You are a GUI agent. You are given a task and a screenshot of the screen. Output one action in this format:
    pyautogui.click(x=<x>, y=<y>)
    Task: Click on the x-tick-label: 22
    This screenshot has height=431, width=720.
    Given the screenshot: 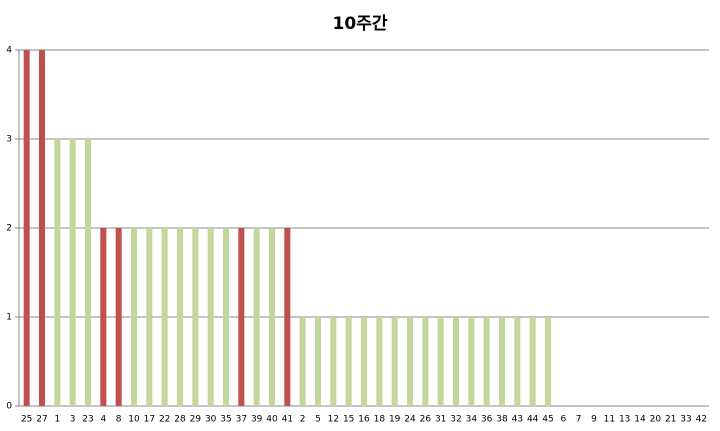 What is the action you would take?
    pyautogui.click(x=164, y=420)
    